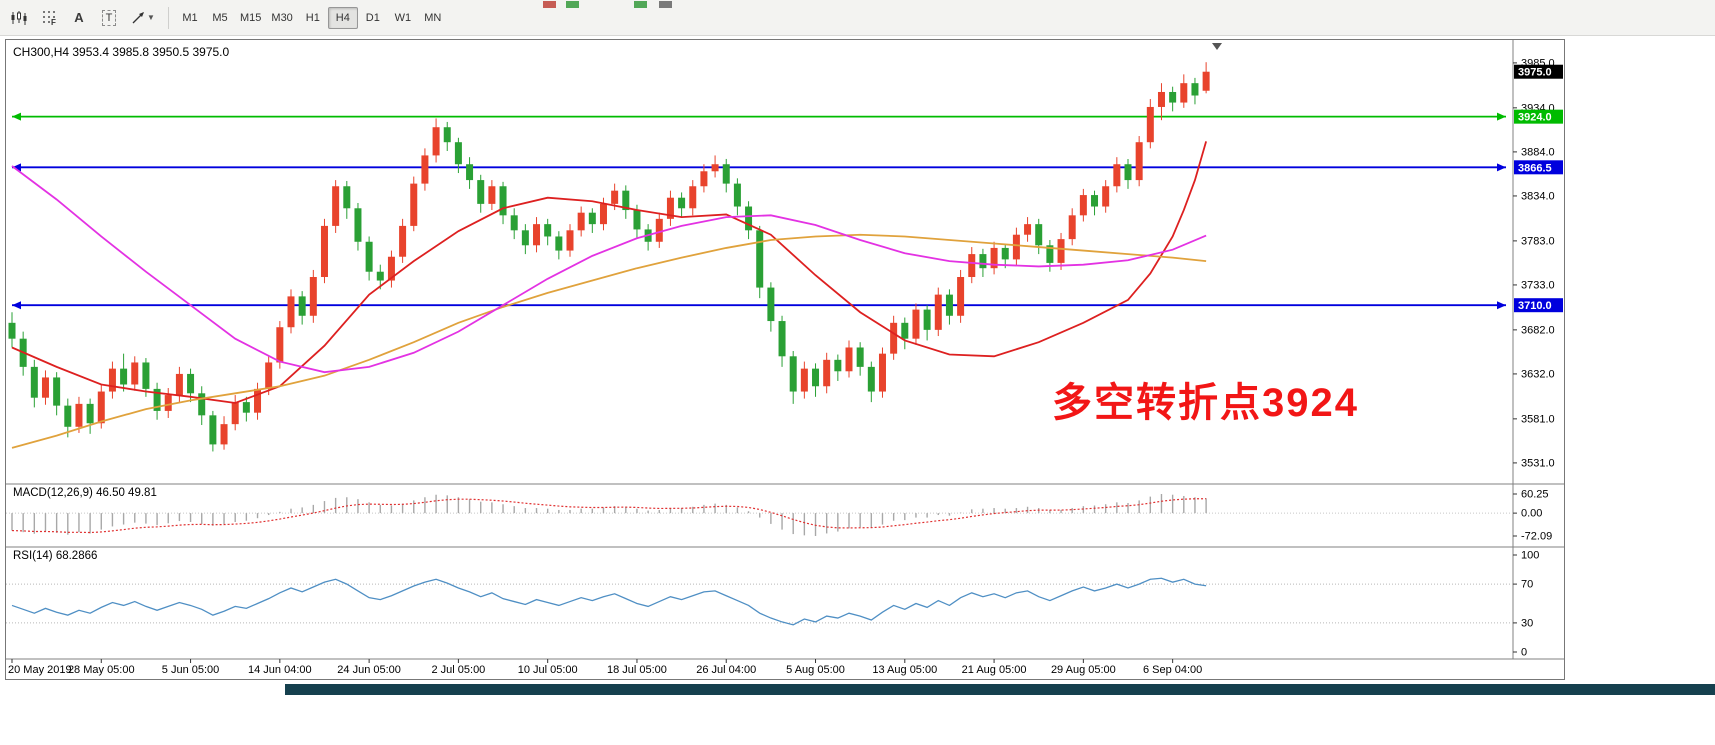  I want to click on macd-layer: 60.25 0.00 -72.09, so click(779, 516).